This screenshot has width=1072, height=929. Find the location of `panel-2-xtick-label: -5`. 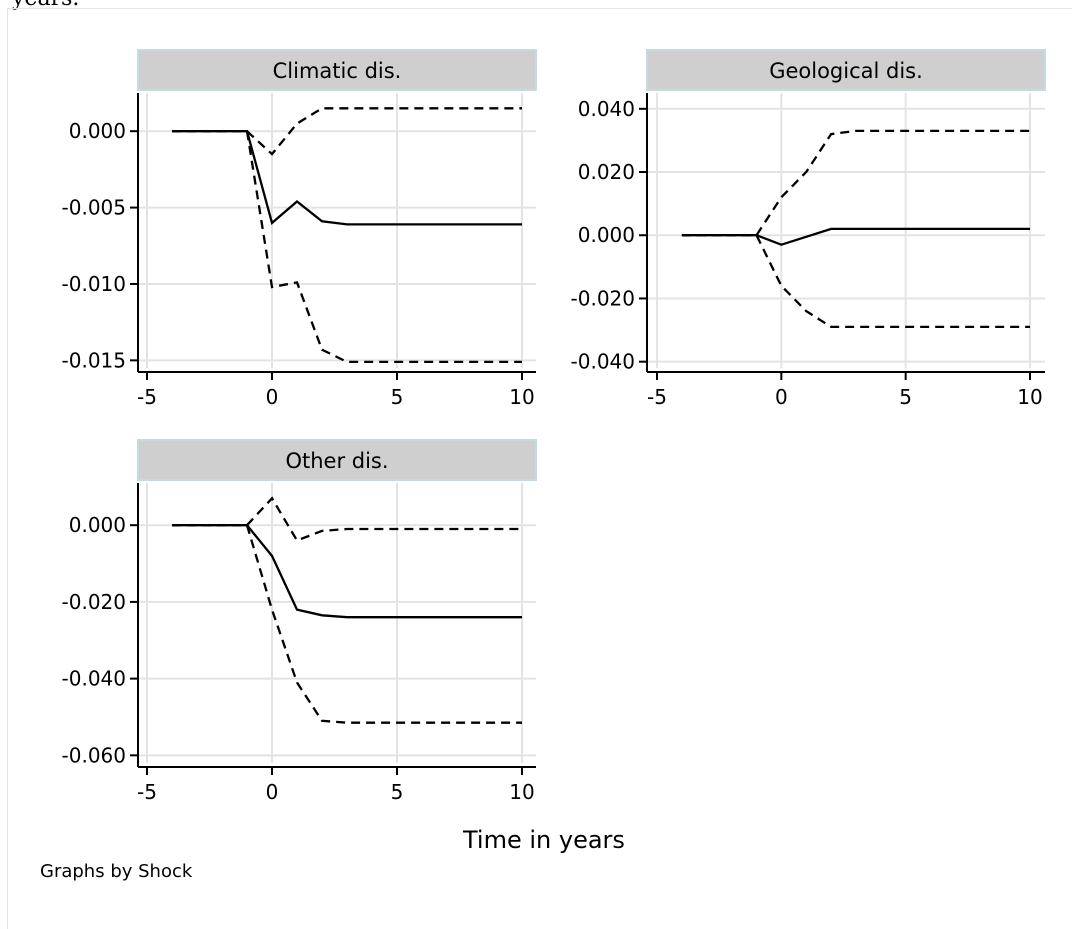

panel-2-xtick-label: -5 is located at coordinates (147, 792).